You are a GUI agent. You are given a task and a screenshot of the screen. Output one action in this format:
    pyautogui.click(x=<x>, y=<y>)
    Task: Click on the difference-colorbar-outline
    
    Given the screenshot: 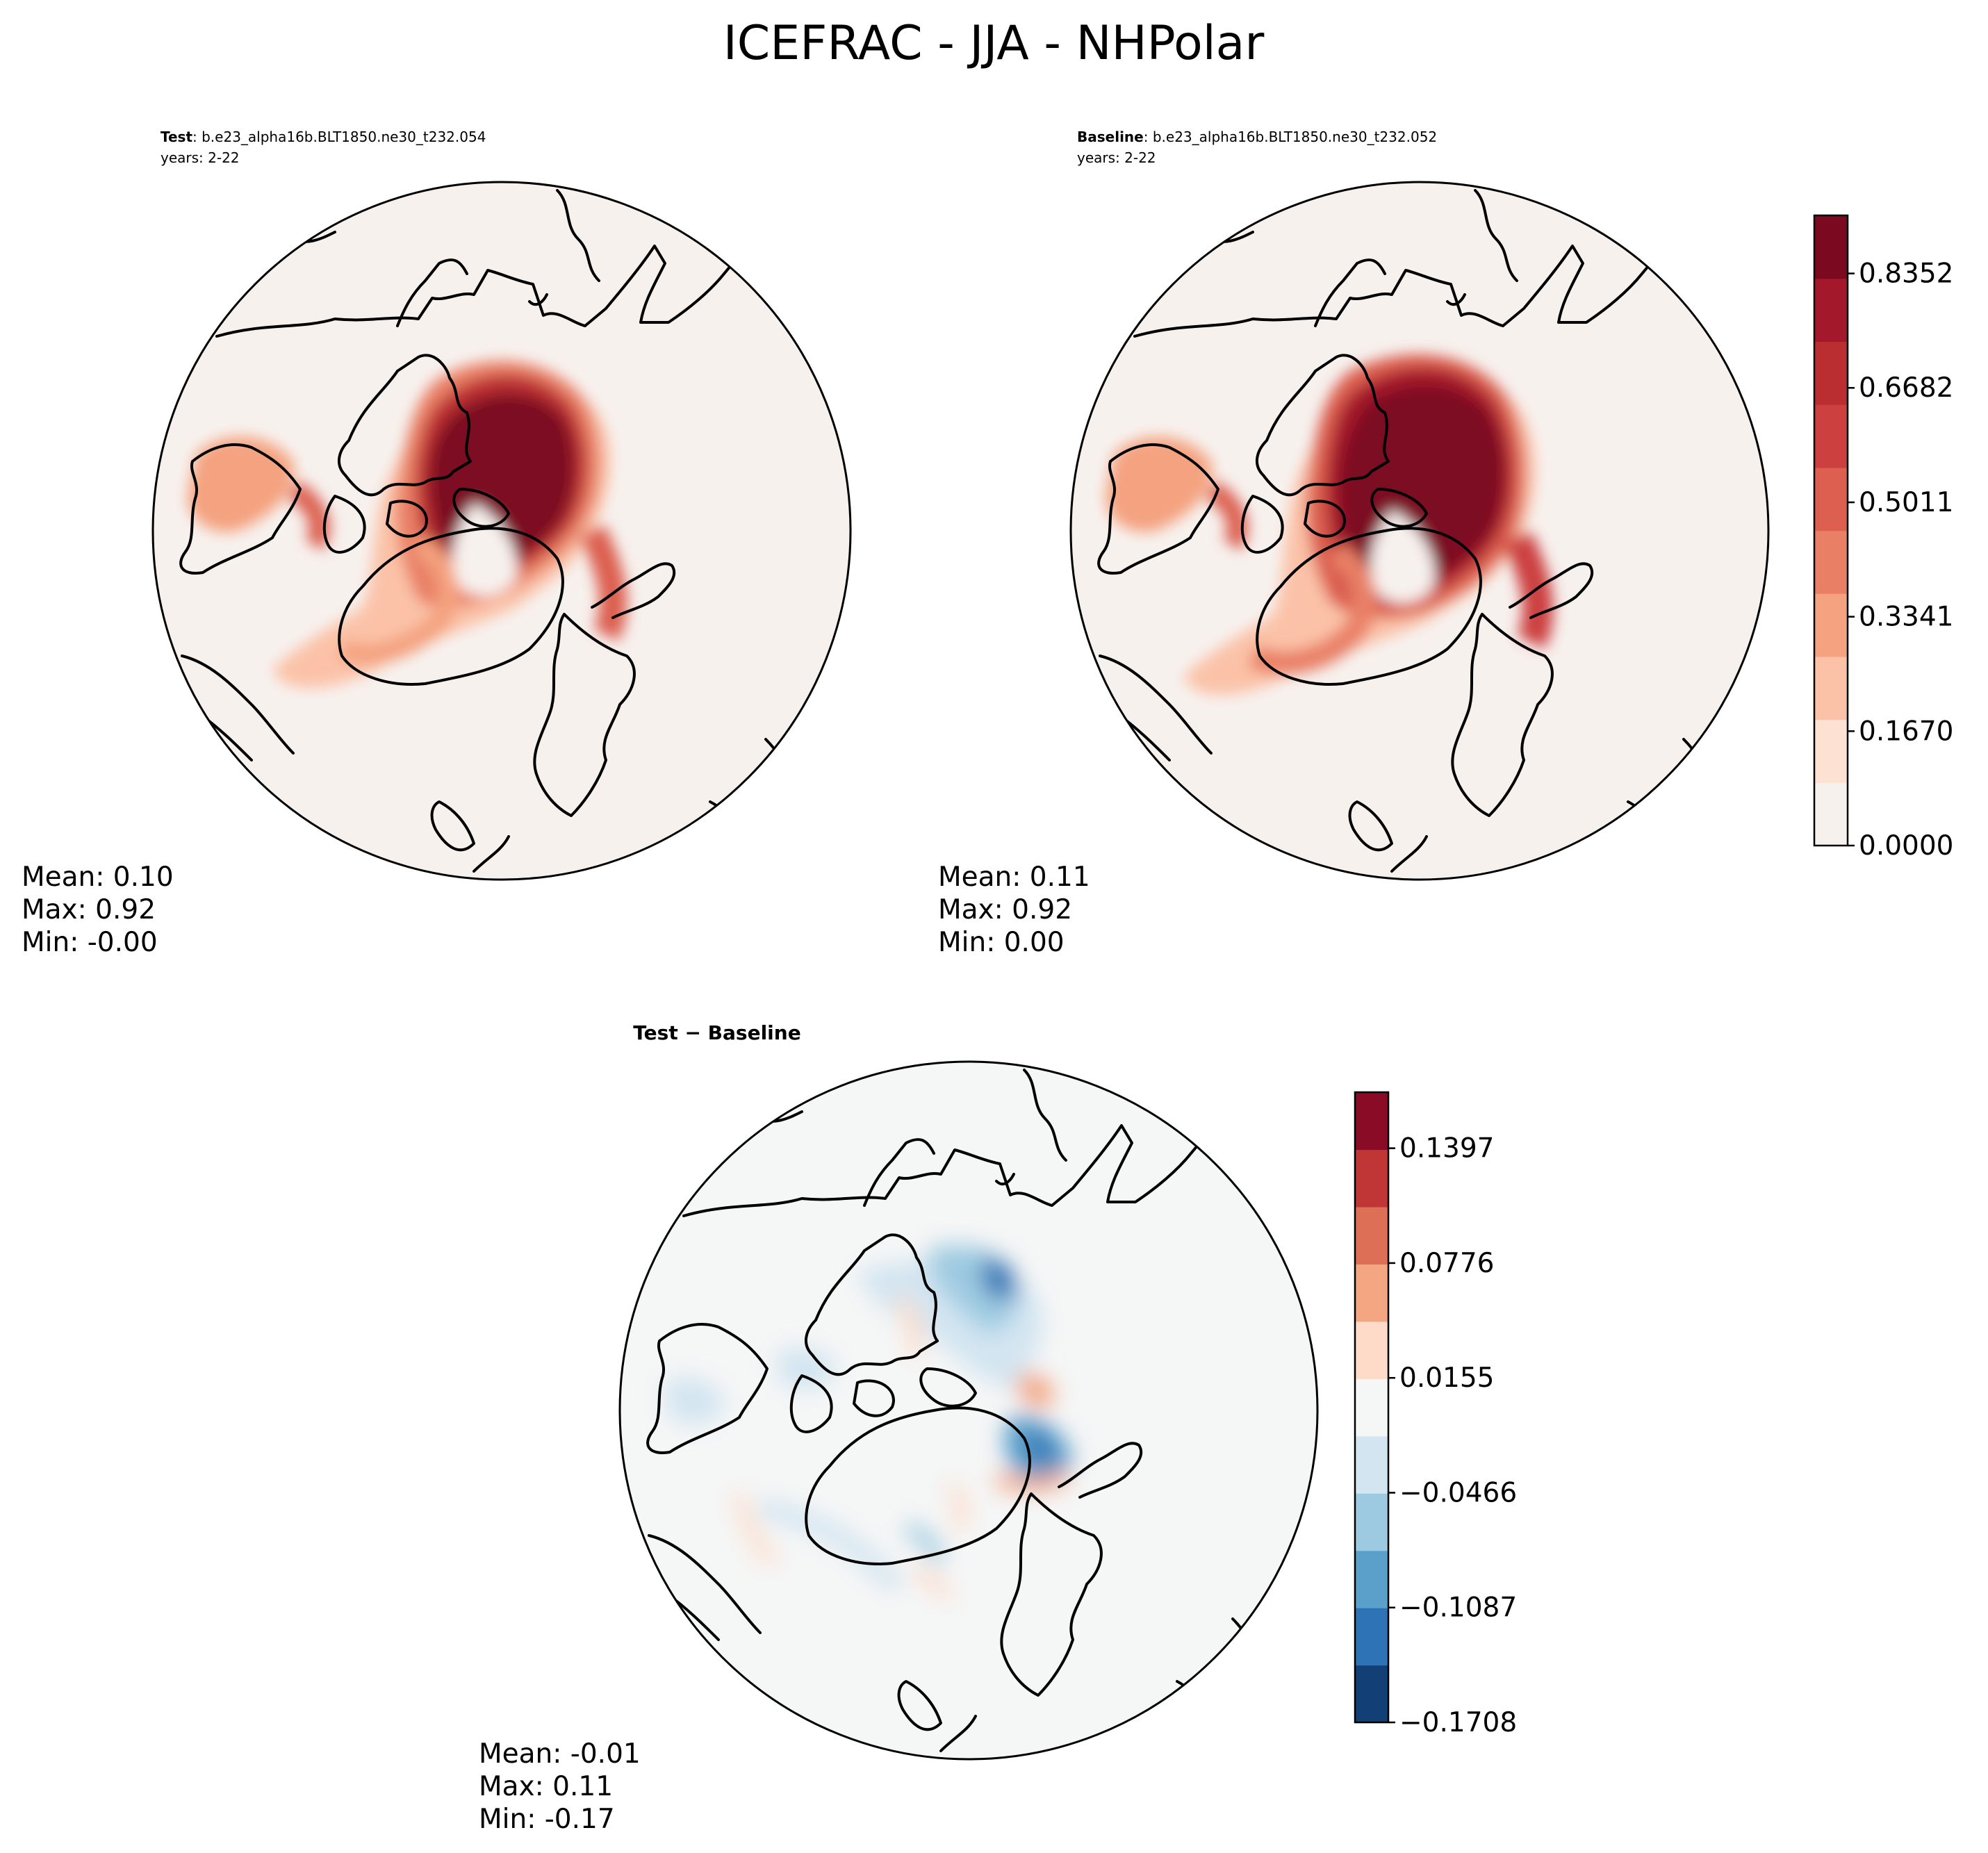 What is the action you would take?
    pyautogui.click(x=1372, y=1407)
    